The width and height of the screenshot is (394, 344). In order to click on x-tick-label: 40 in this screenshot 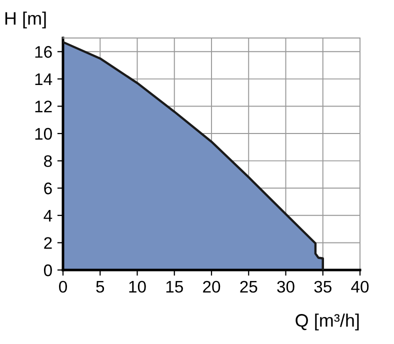, I will do `click(360, 286)`.